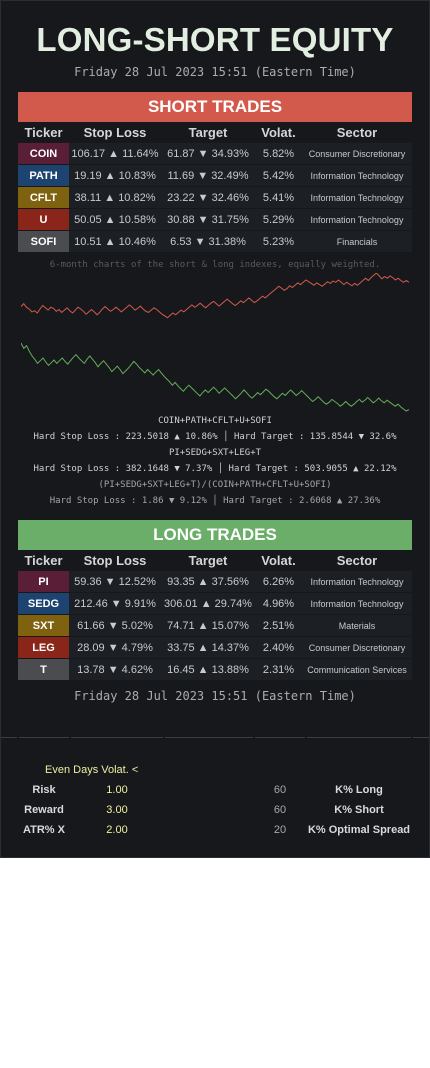 This screenshot has width=430, height=1068. Describe the element at coordinates (359, 830) in the screenshot. I see `k-spread-label: K% Optimal Spread` at that location.